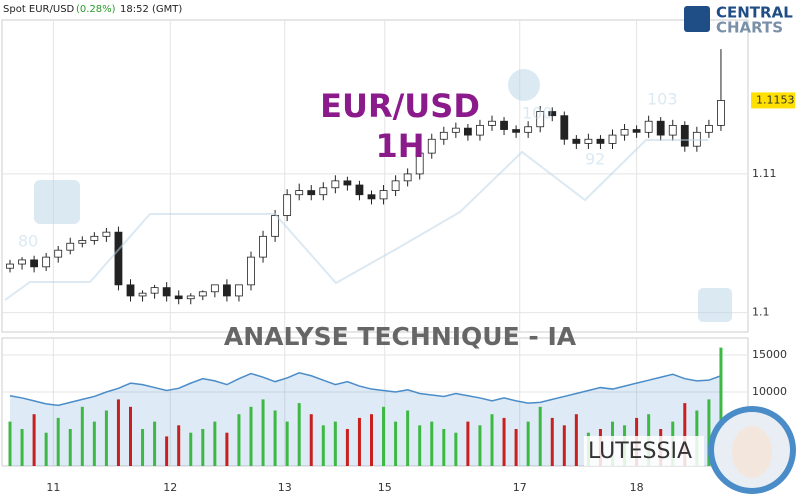 Image resolution: width=800 pixels, height=500 pixels. I want to click on watermark-label: 103, so click(662, 99).